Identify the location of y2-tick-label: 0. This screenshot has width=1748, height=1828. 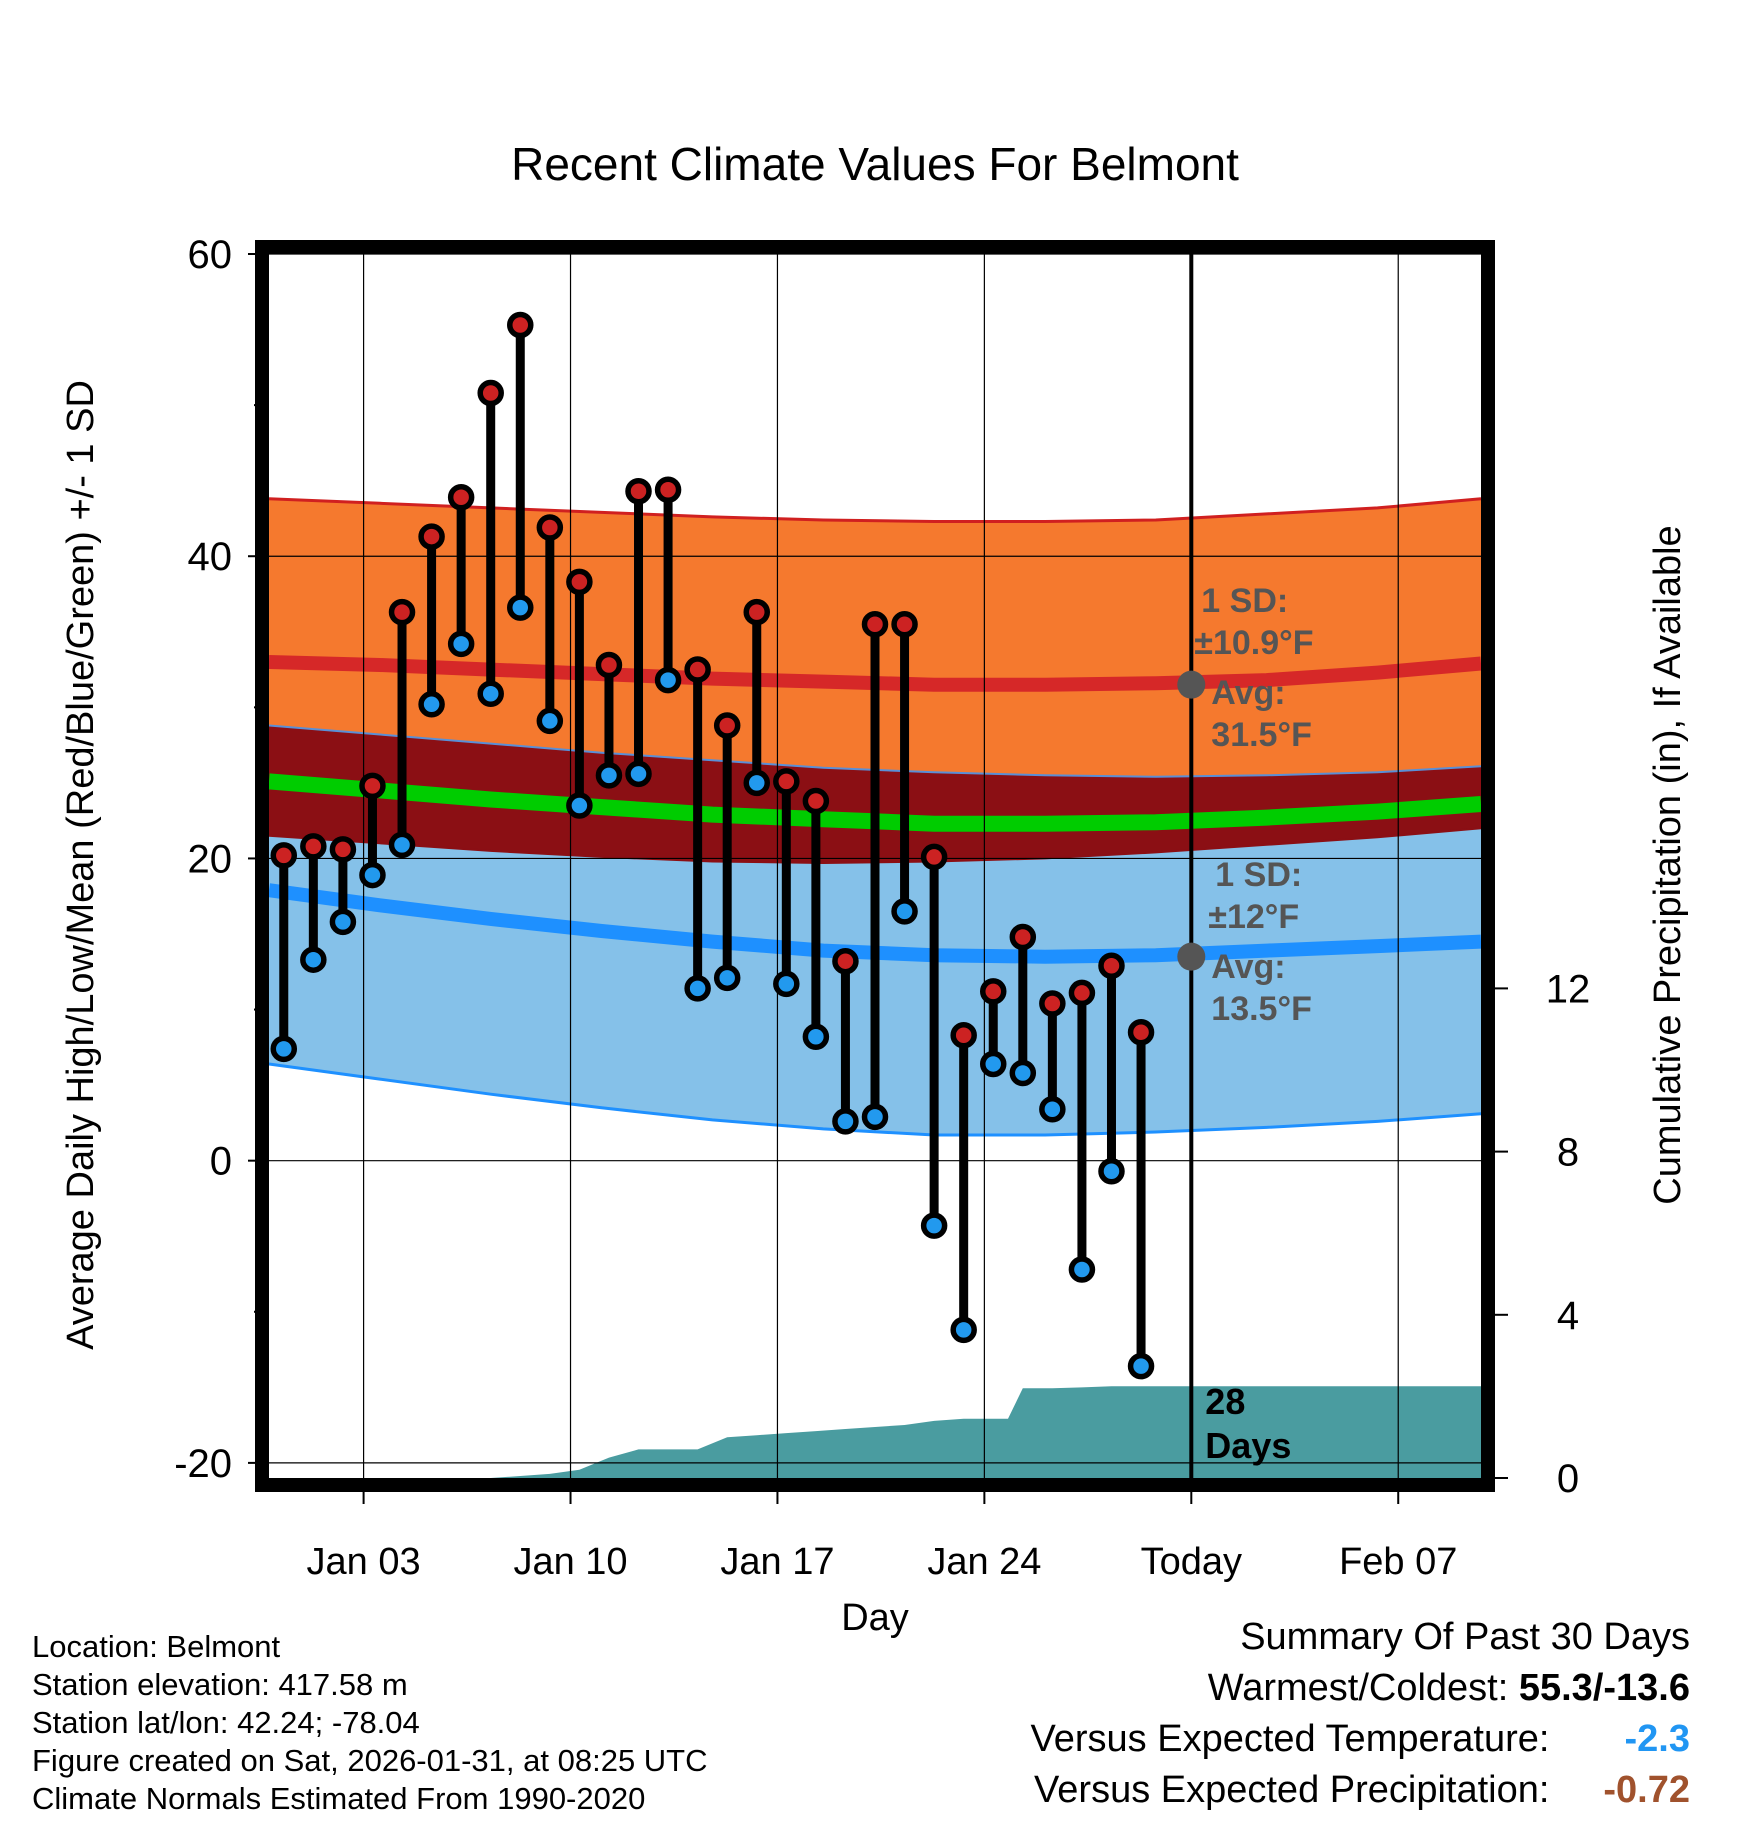
(1568, 1479).